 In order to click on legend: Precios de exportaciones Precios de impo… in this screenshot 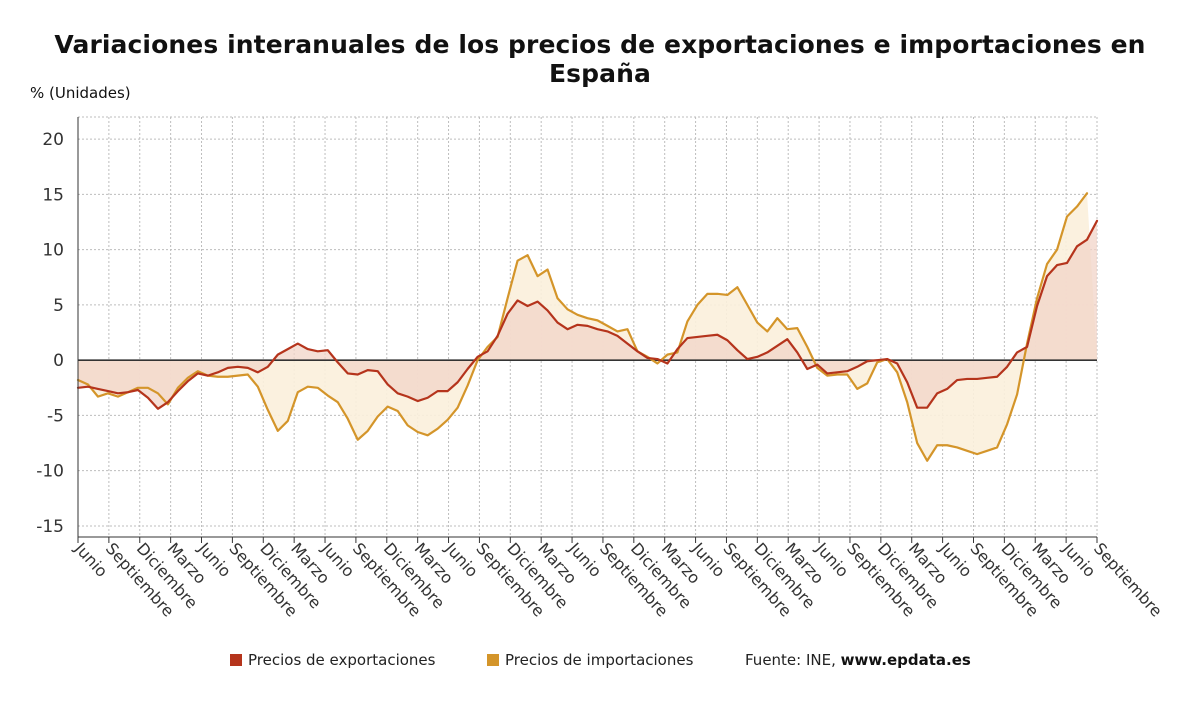, I will do `click(600, 662)`.